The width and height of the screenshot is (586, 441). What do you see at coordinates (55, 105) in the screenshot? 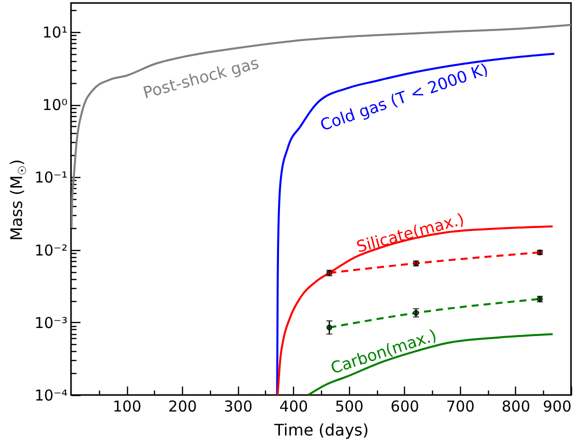
I see `y-tick-label: 10⁰` at bounding box center [55, 105].